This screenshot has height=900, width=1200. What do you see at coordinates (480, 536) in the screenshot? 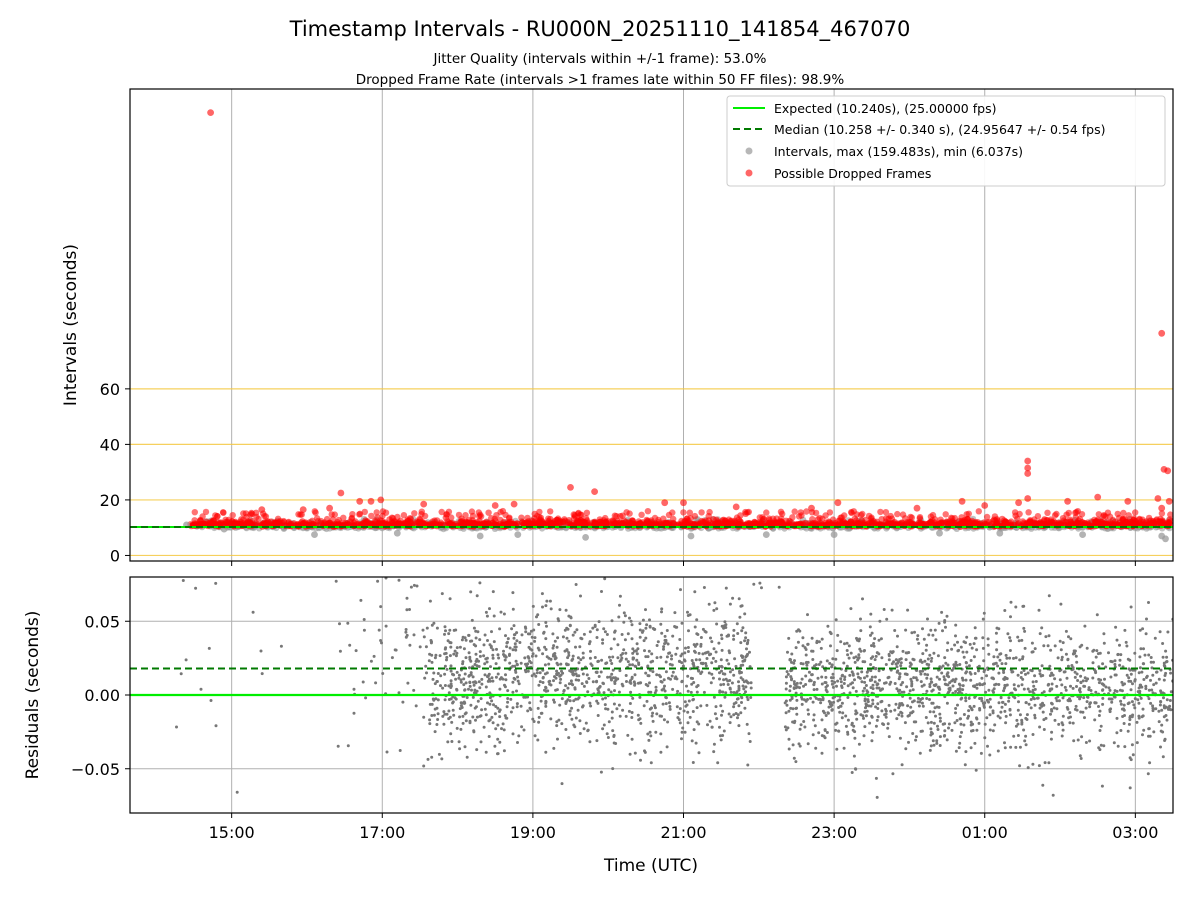
I see `interval-point` at bounding box center [480, 536].